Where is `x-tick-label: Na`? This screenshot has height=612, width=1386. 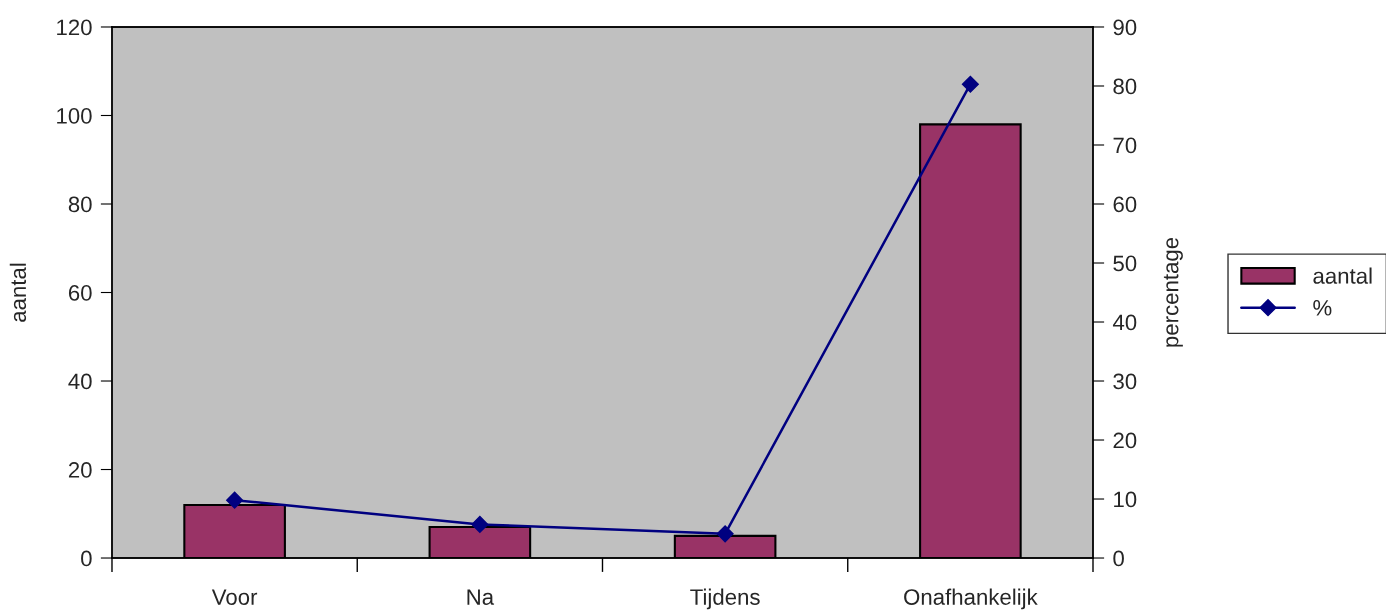
x-tick-label: Na is located at coordinates (481, 597).